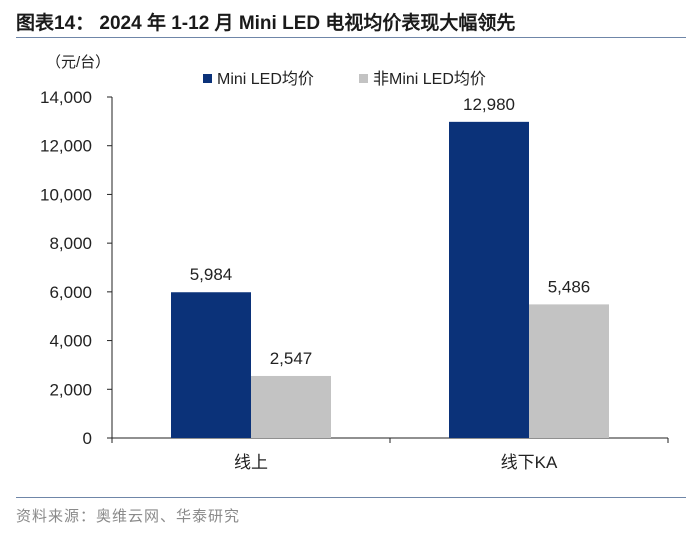 The width and height of the screenshot is (700, 535). I want to click on legend-swatch-non-mini-led, so click(363, 78).